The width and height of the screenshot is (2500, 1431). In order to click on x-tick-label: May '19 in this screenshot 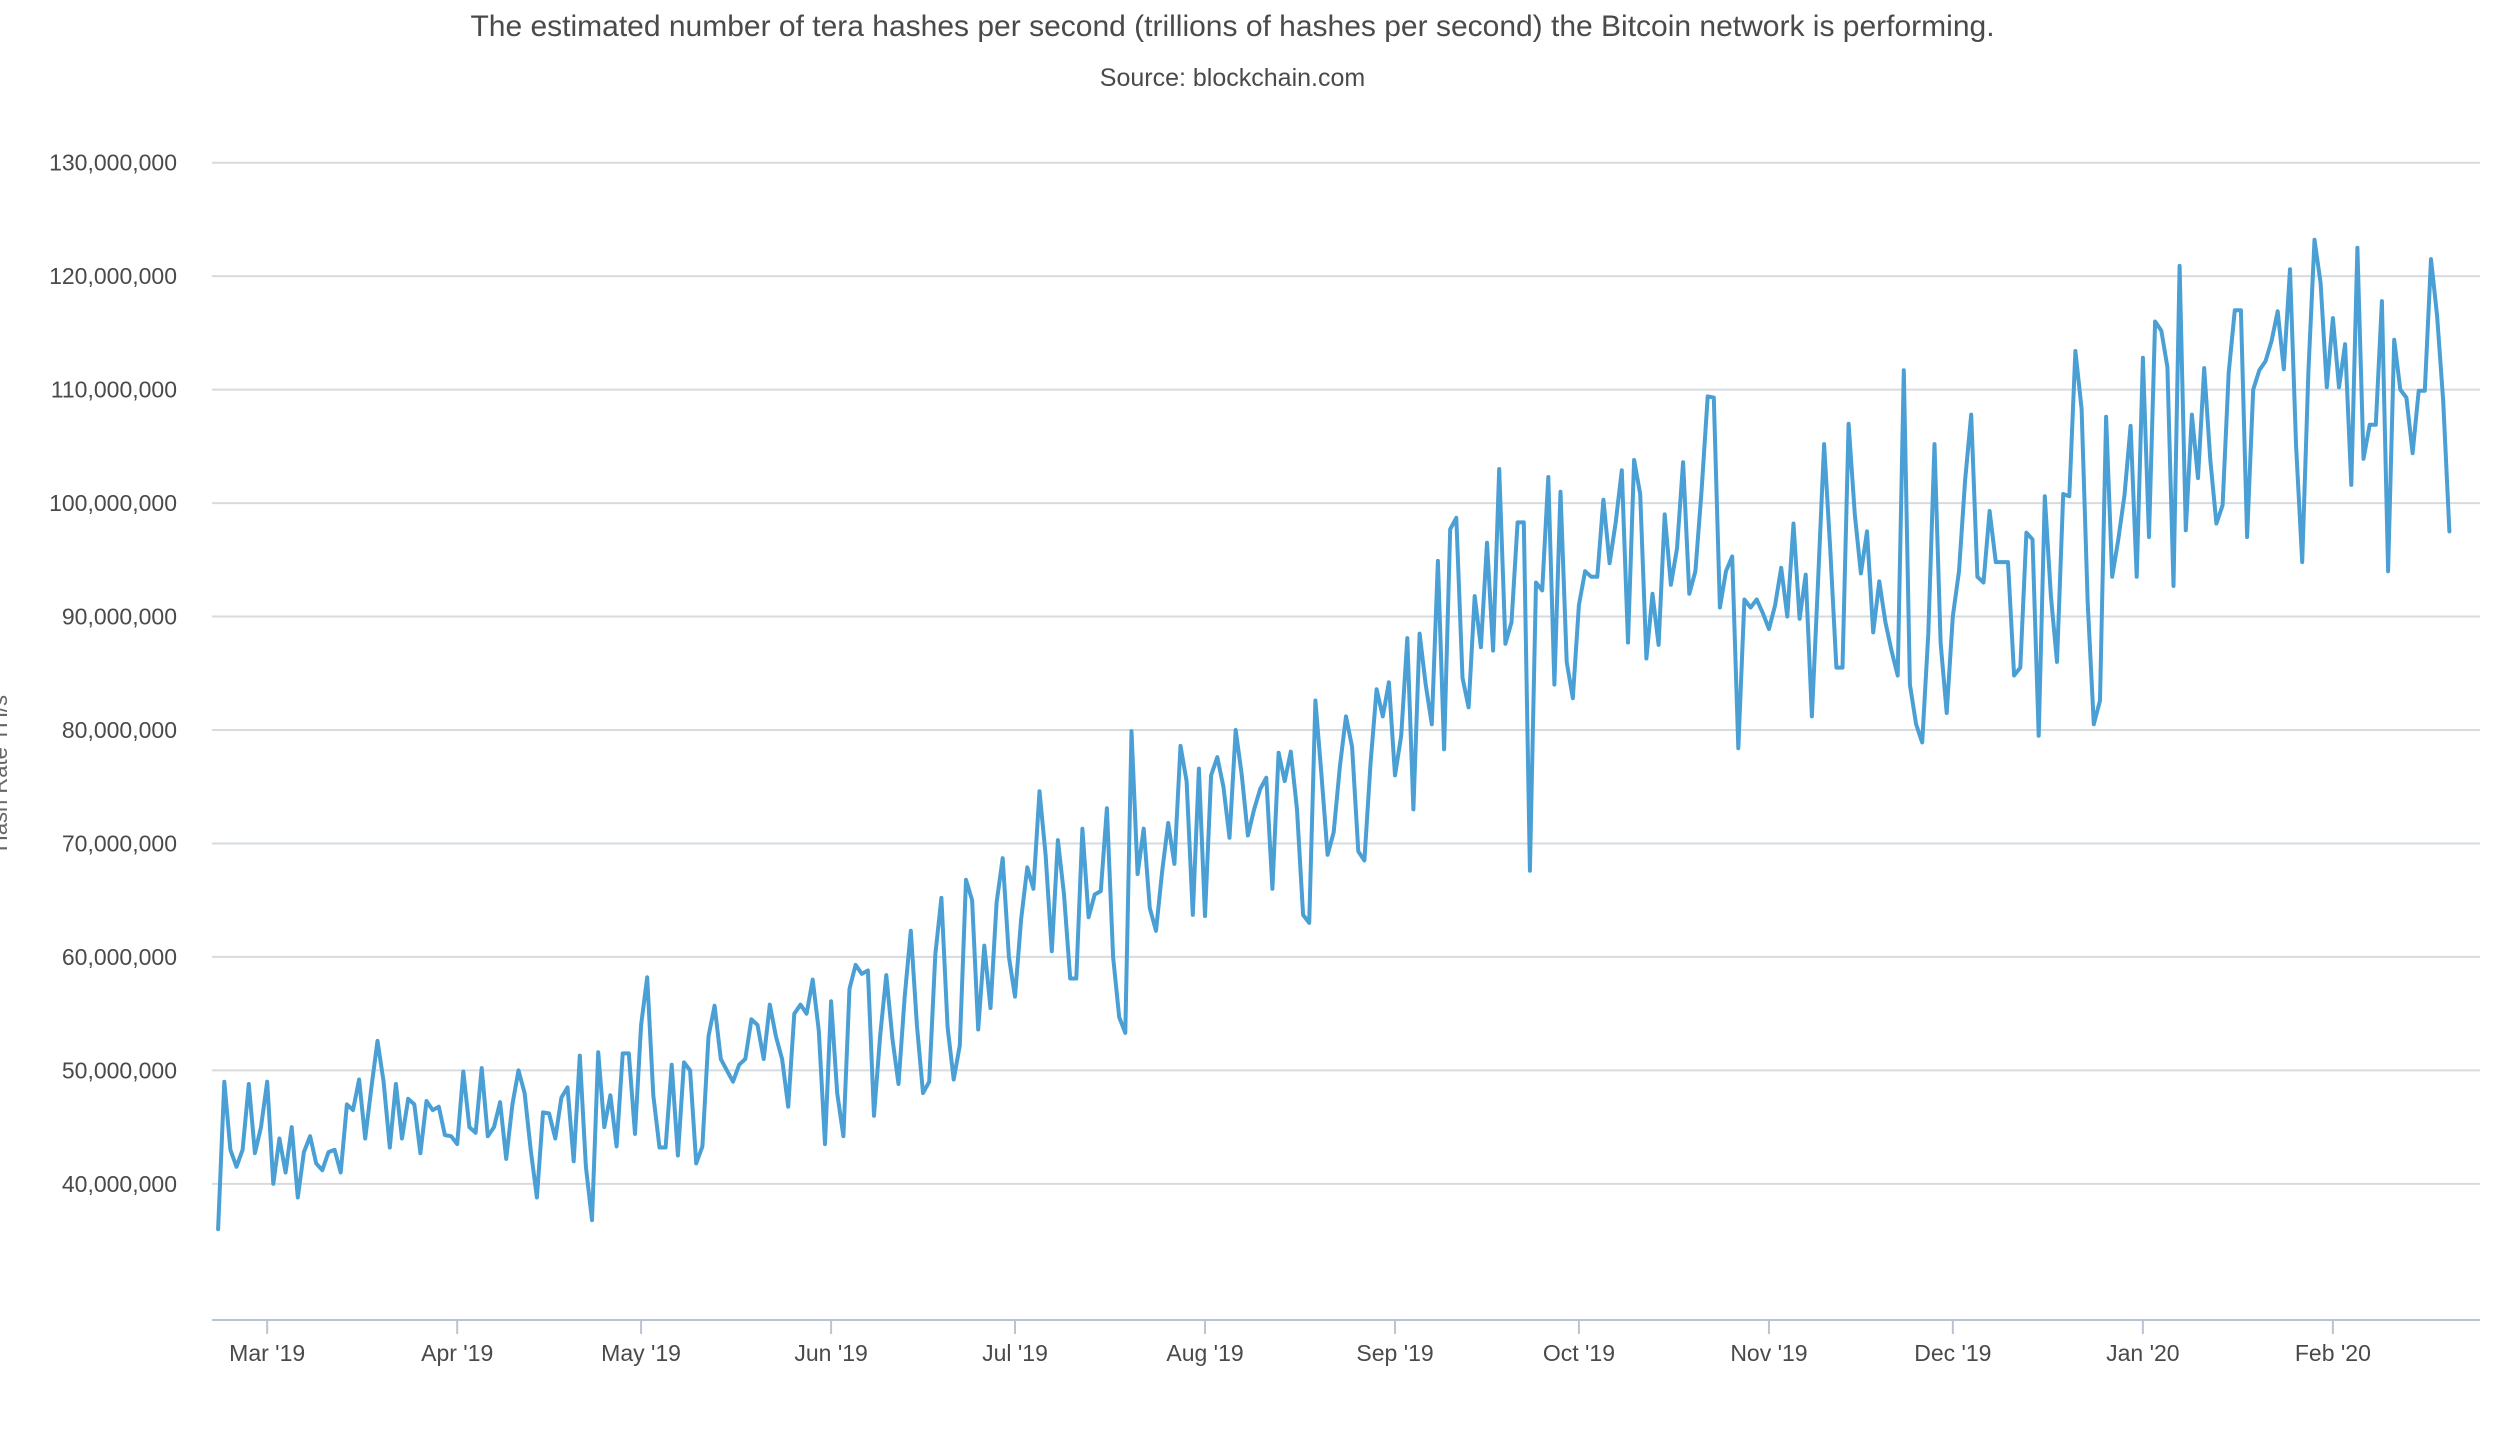, I will do `click(641, 1353)`.